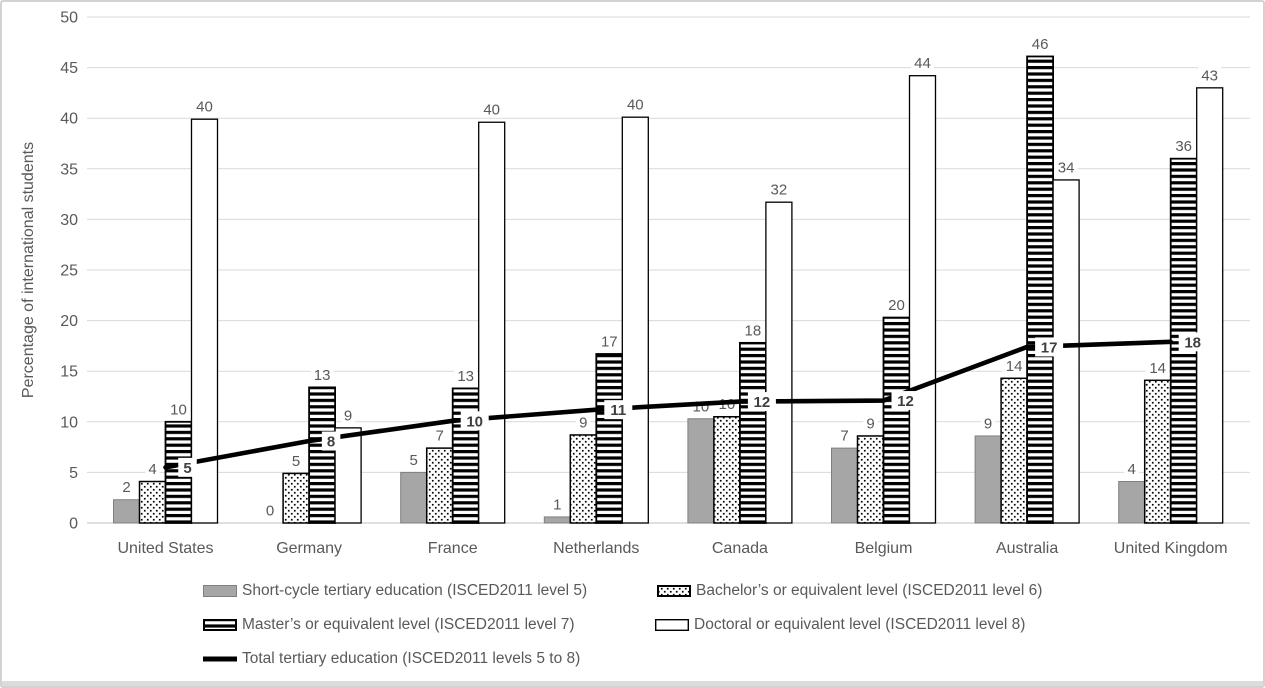 The image size is (1265, 688). I want to click on bar-label: 18, so click(753, 330).